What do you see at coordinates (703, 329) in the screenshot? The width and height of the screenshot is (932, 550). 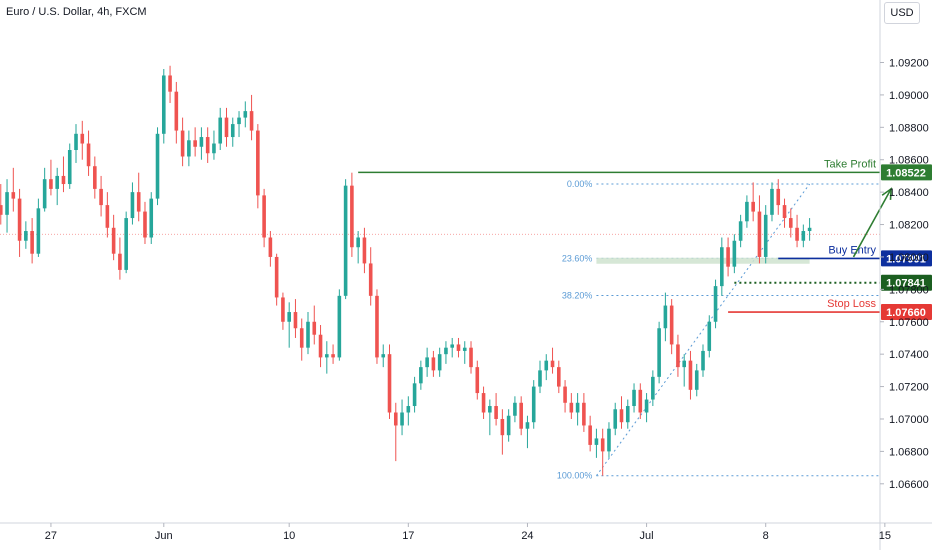 I see `fib-trend-line` at bounding box center [703, 329].